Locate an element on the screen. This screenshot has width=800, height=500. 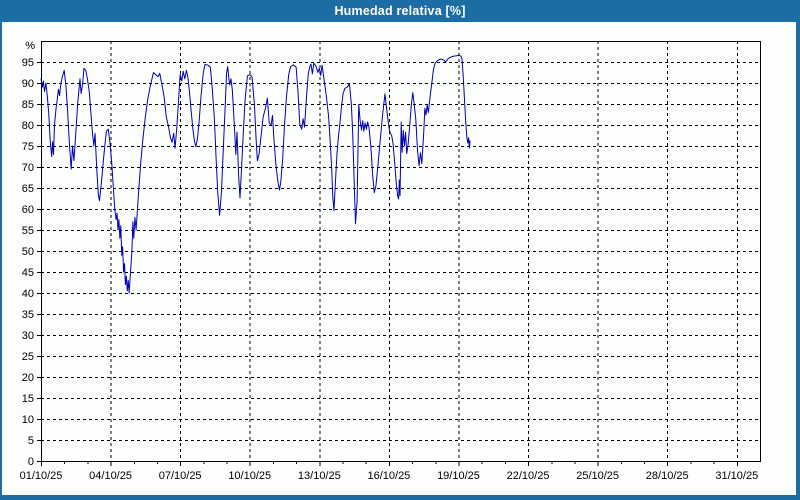
y-tick-label: 5 is located at coordinates (31, 441).